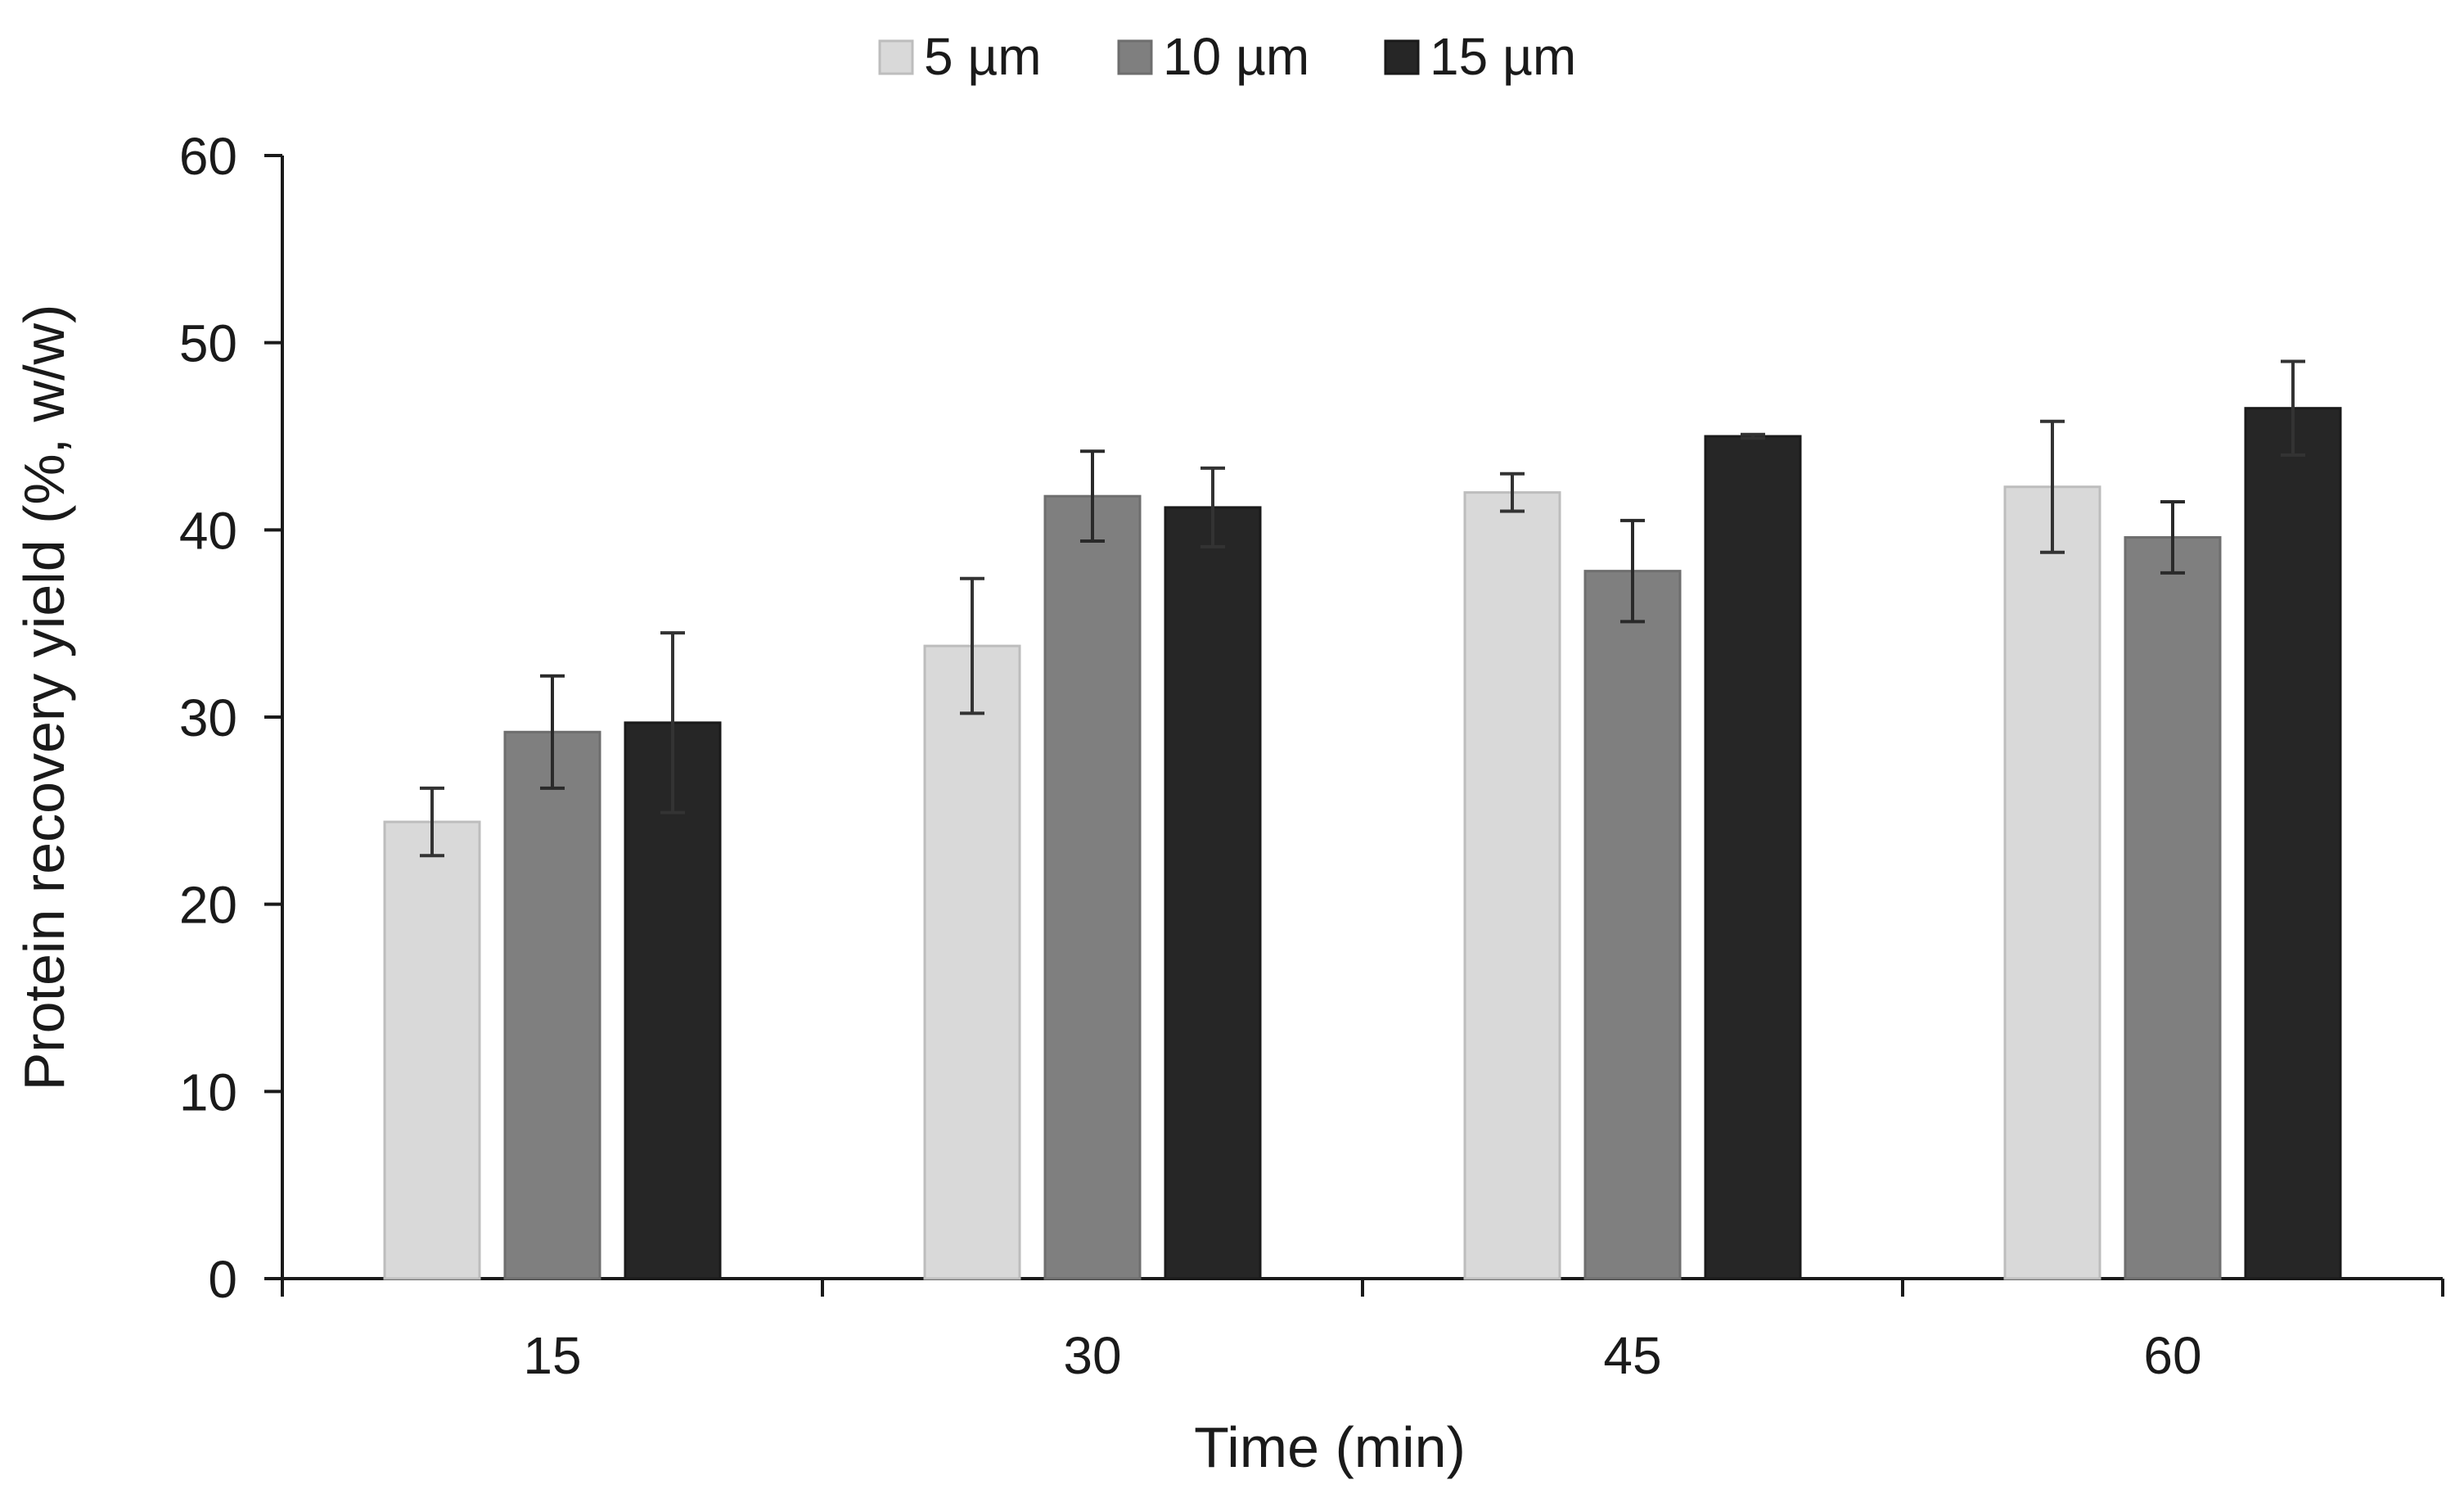  I want to click on y-axis: 0 10 20 30 40 50 60, so click(232, 718).